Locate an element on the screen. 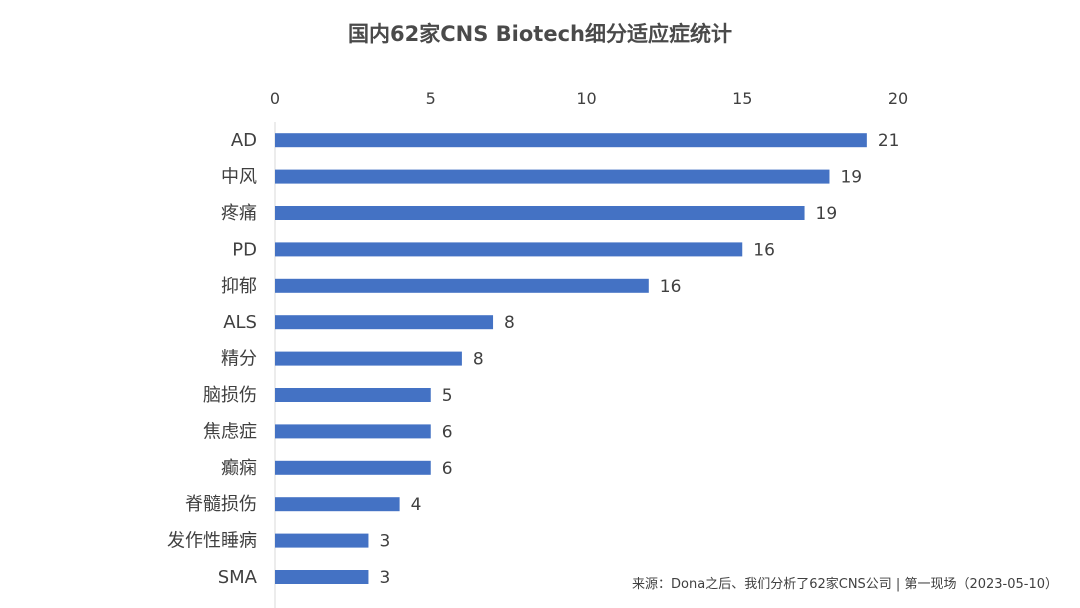 The image size is (1080, 608). category-label: PD is located at coordinates (244, 249).